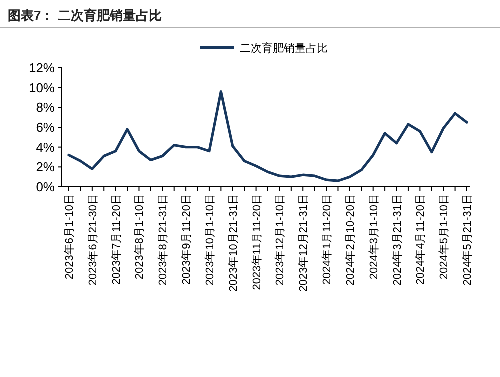 Image resolution: width=500 pixels, height=377 pixels. What do you see at coordinates (93, 240) in the screenshot?
I see `x-tick-label: 2023年6月21-30日` at bounding box center [93, 240].